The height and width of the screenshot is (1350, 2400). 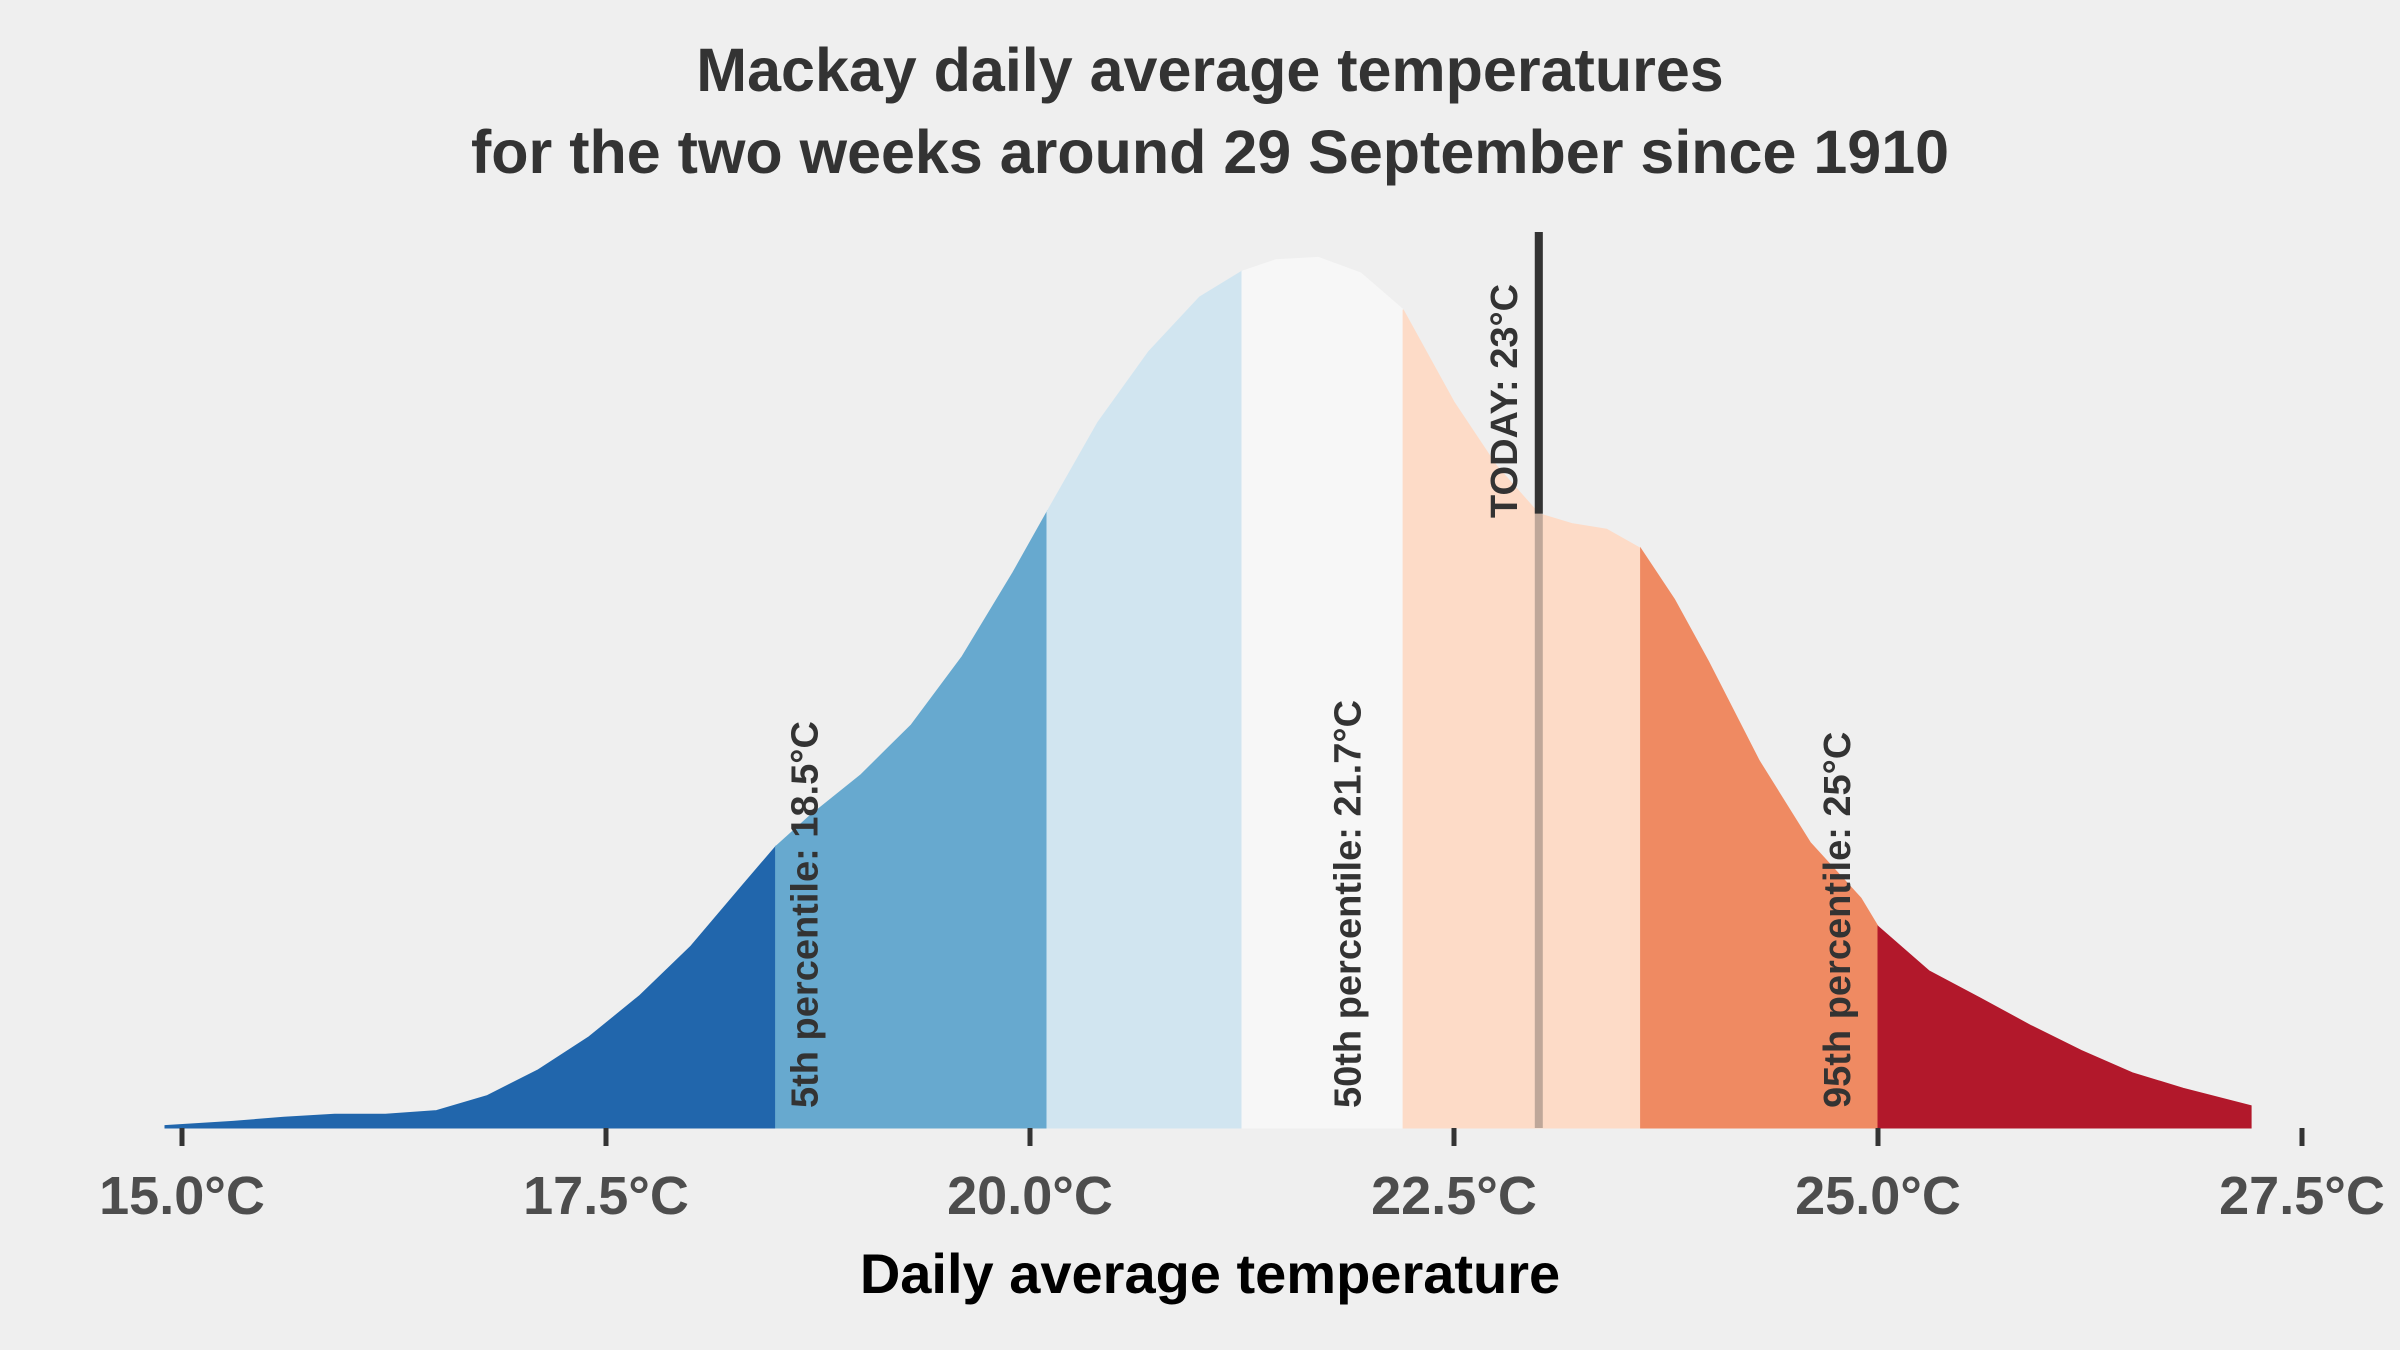 What do you see at coordinates (1838, 920) in the screenshot?
I see `percentile-label-3: 95th percentile: 25°C` at bounding box center [1838, 920].